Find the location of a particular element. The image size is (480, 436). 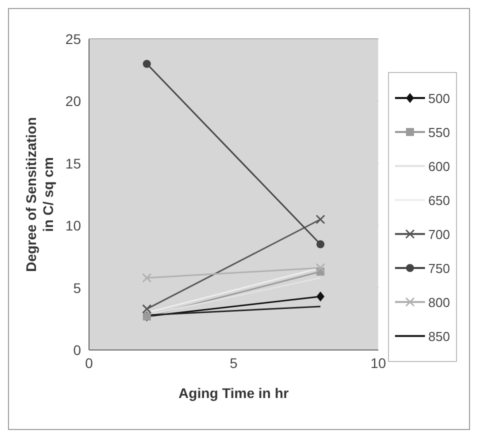

y-tick-label: 0 is located at coordinates (77, 350).